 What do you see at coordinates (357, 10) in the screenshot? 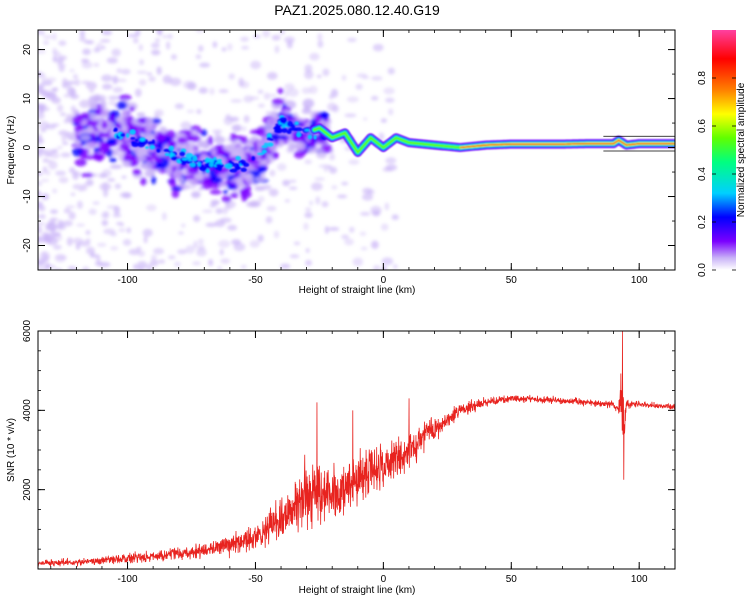
I see `chart-title: PAZ1.2025.080.12.40.G19` at bounding box center [357, 10].